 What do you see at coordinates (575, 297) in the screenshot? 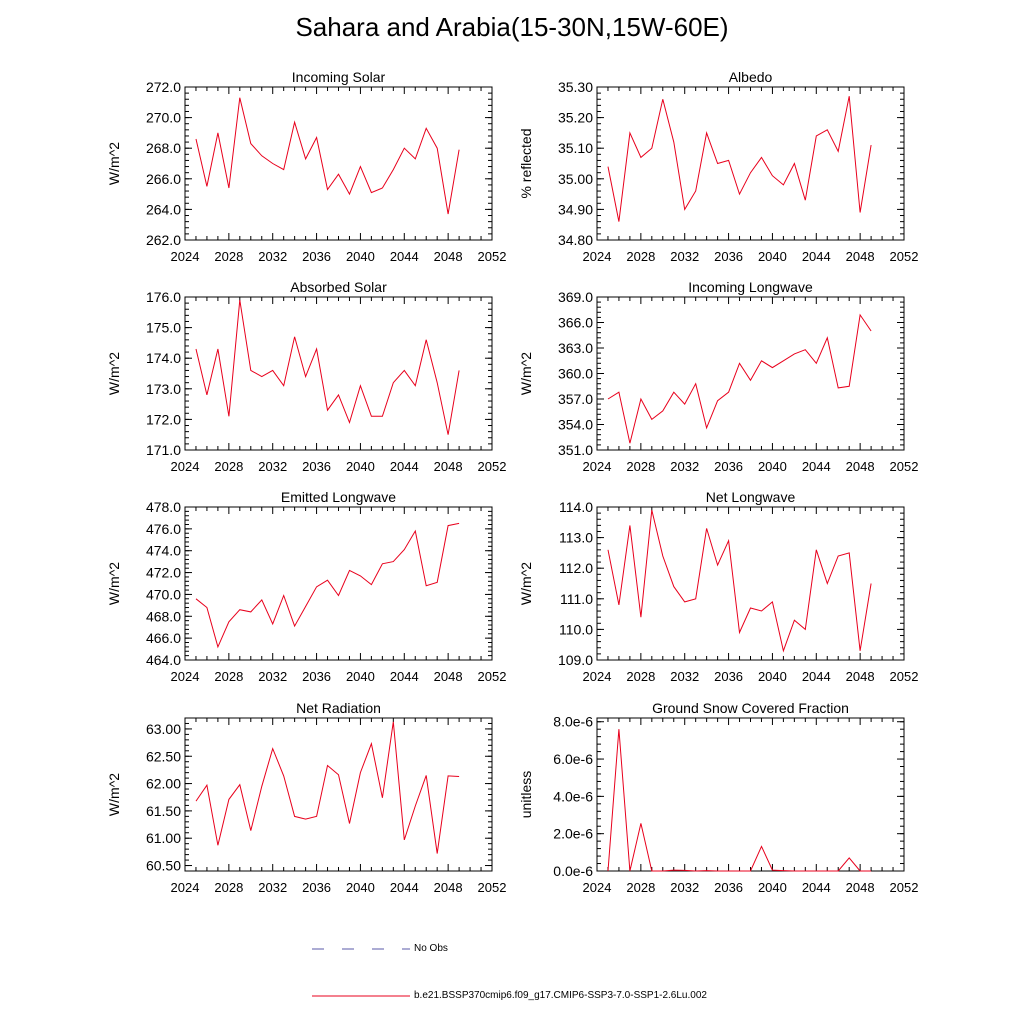
I see `y-tick-label: 369.0` at bounding box center [575, 297].